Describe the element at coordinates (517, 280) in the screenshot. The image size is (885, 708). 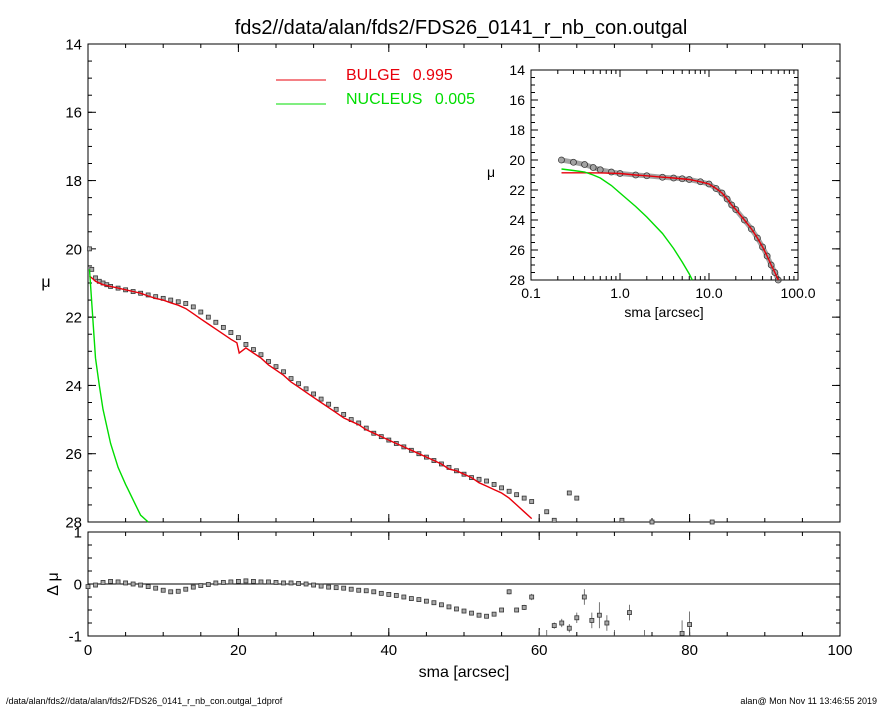
I see `inset-ytick-label-7: 28` at that location.